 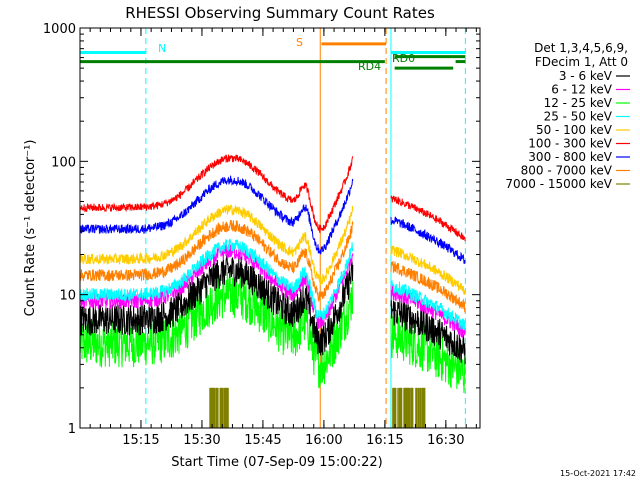 What do you see at coordinates (574, 130) in the screenshot?
I see `legend-label: 50 - 100 keV` at bounding box center [574, 130].